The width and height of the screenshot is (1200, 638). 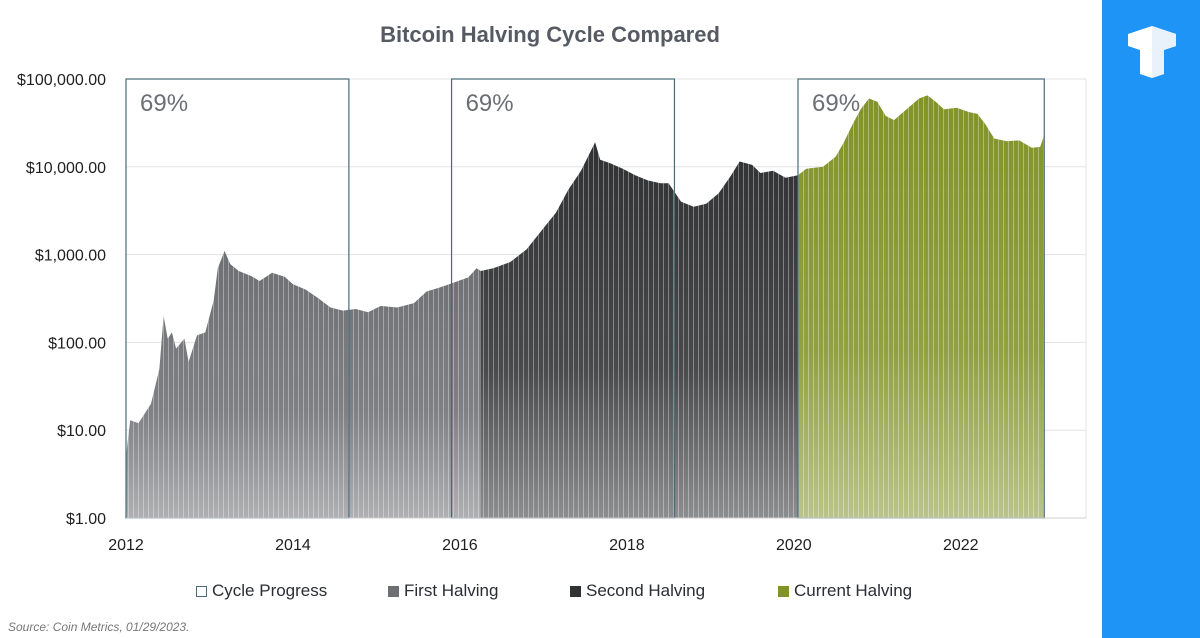 What do you see at coordinates (99, 627) in the screenshot?
I see `source-note: Source: Coin Metrics, 01/29/2023.` at bounding box center [99, 627].